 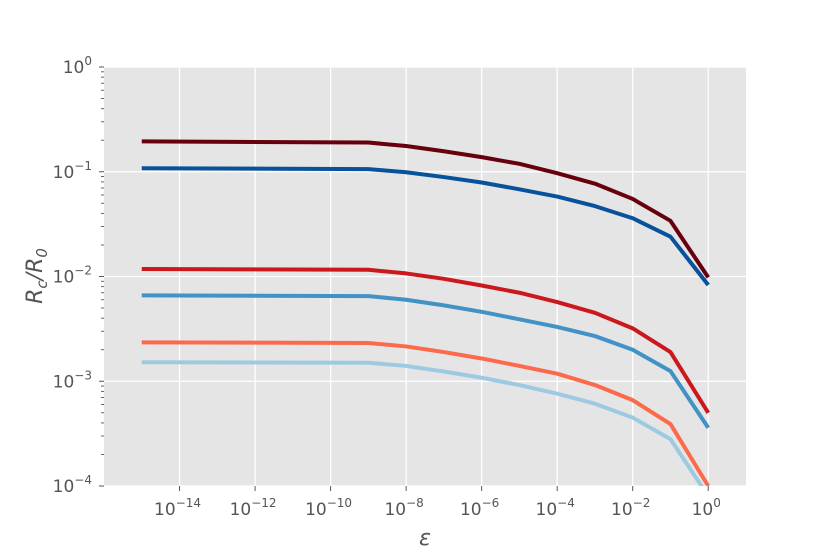 What do you see at coordinates (425, 538) in the screenshot?
I see `x-axis-label: ε` at bounding box center [425, 538].